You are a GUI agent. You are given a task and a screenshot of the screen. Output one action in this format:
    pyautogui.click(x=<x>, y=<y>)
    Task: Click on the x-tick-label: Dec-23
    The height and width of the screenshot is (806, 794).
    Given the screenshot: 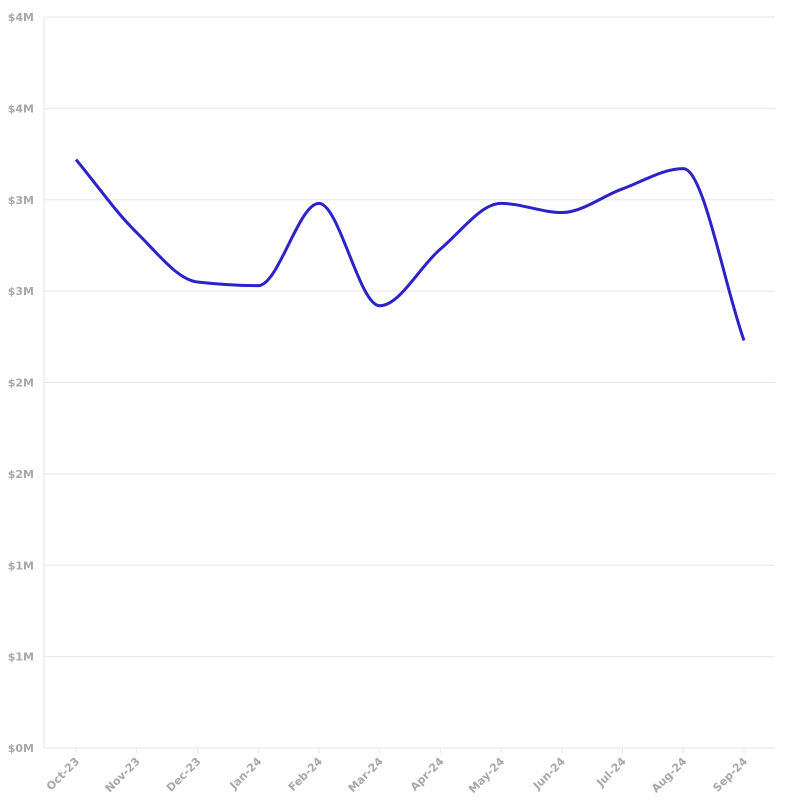 What is the action you would take?
    pyautogui.click(x=184, y=775)
    